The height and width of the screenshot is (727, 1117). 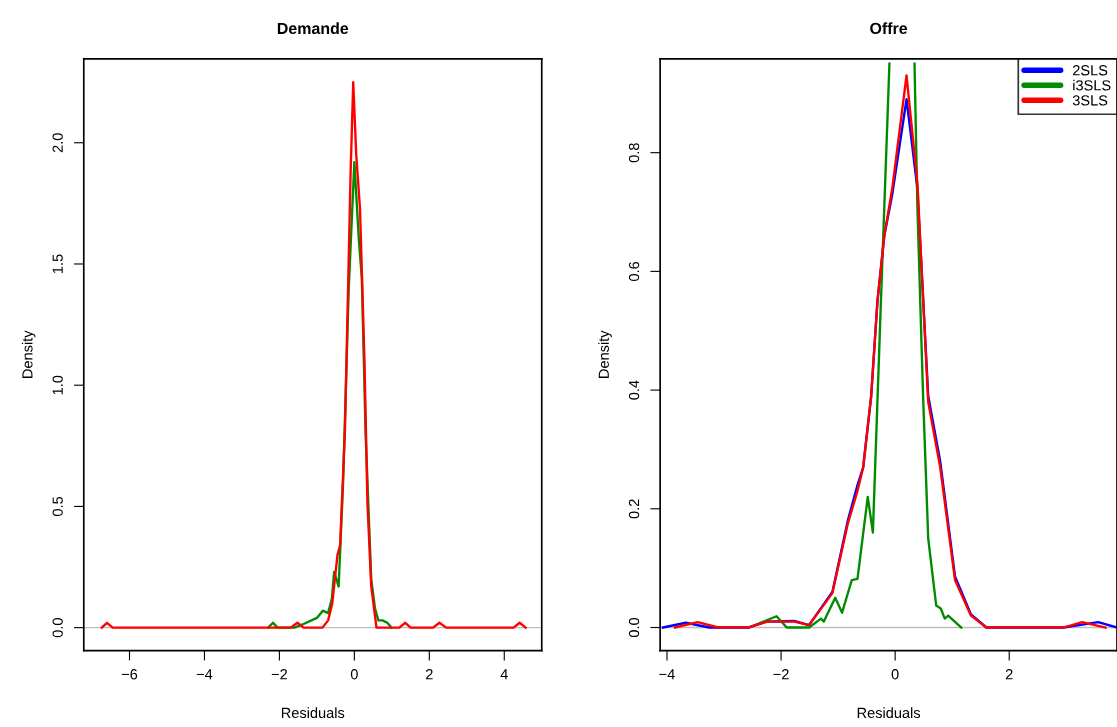 I want to click on legend-label: 3SLS, so click(x=1090, y=100).